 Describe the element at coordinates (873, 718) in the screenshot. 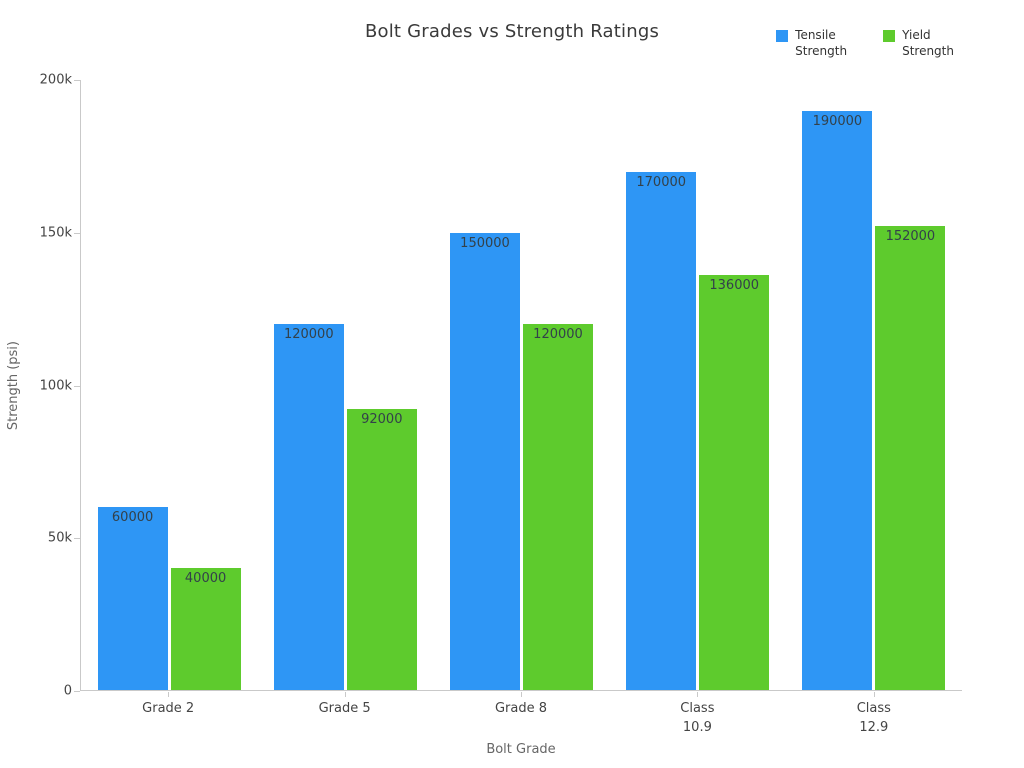

I see `x-category-label: Class 12.9` at that location.